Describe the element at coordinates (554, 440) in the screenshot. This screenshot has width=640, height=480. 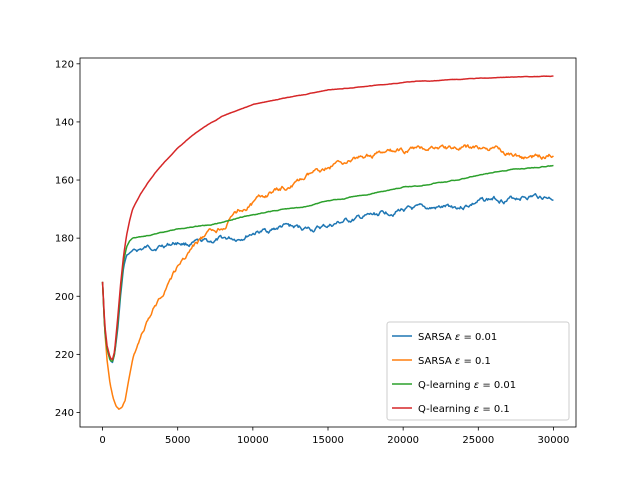
I see `x-tick-label-6: 30000` at that location.